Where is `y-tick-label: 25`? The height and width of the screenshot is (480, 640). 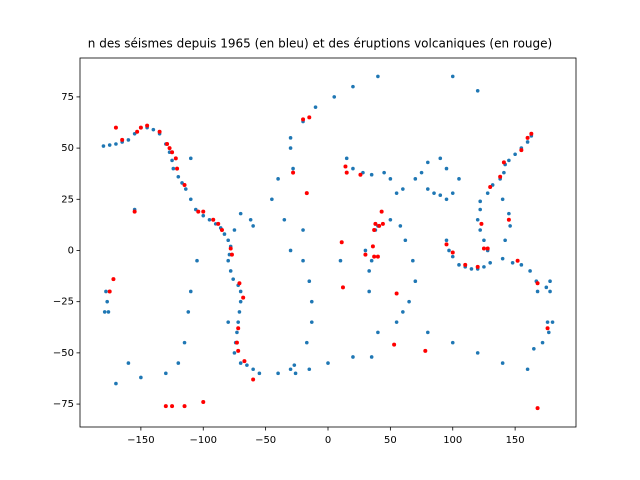
y-tick-label: 25 is located at coordinates (67, 199).